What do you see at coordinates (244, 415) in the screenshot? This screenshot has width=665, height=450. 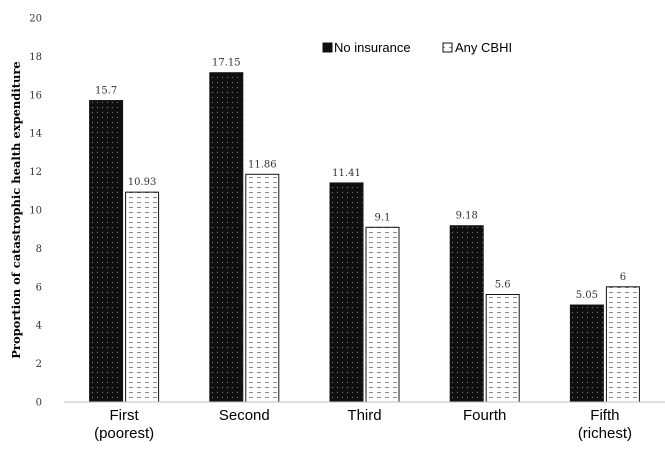 I see `x-category-label: Second` at bounding box center [244, 415].